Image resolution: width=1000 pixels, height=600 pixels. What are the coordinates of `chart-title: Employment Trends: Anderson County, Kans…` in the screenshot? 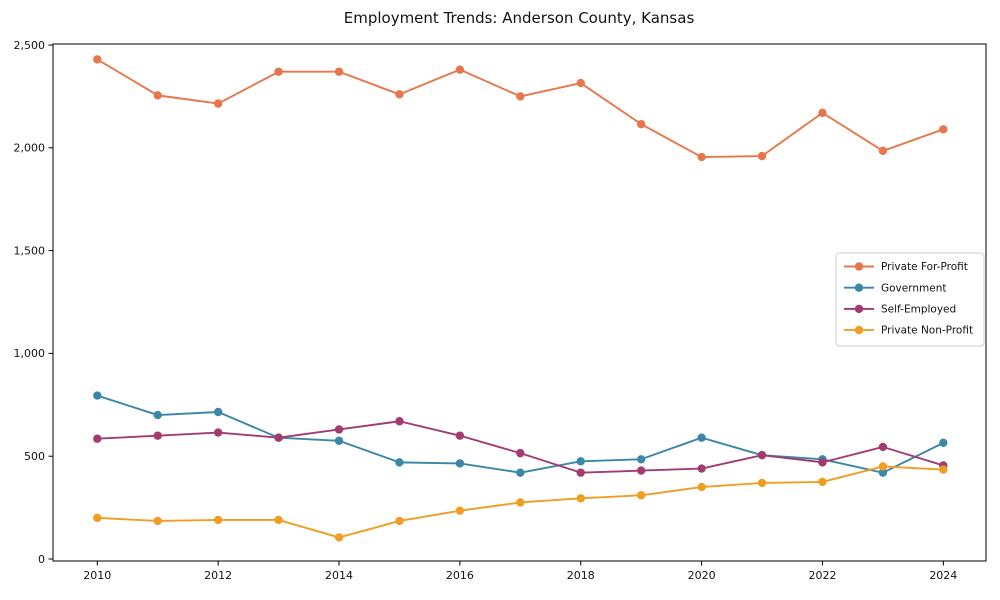 It's located at (519, 18).